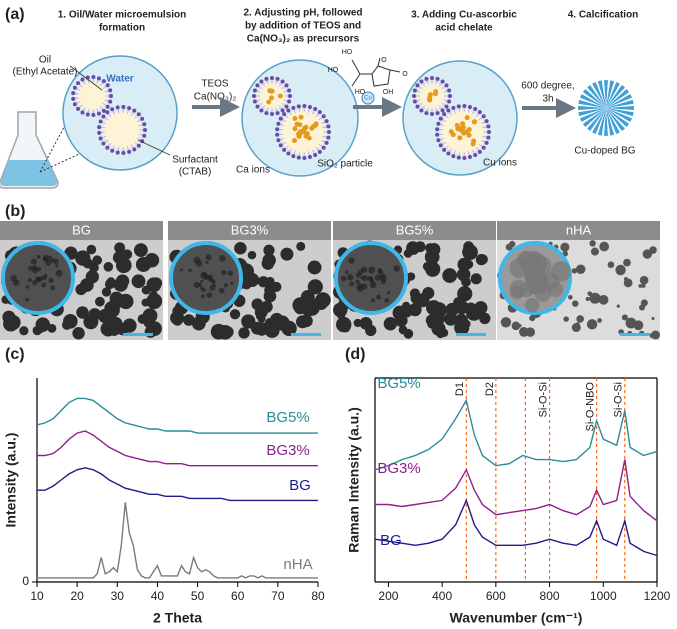  I want to click on x-tick-label: 50, so click(198, 596).